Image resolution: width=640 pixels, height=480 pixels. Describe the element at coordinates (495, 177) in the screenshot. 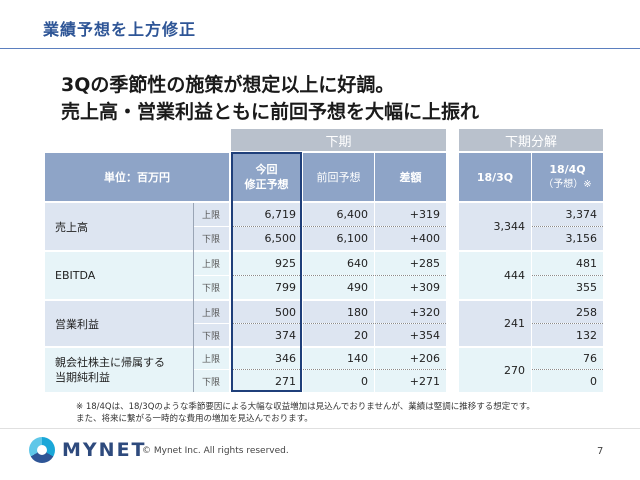

I see `header-18-3q: 18/3Q` at that location.